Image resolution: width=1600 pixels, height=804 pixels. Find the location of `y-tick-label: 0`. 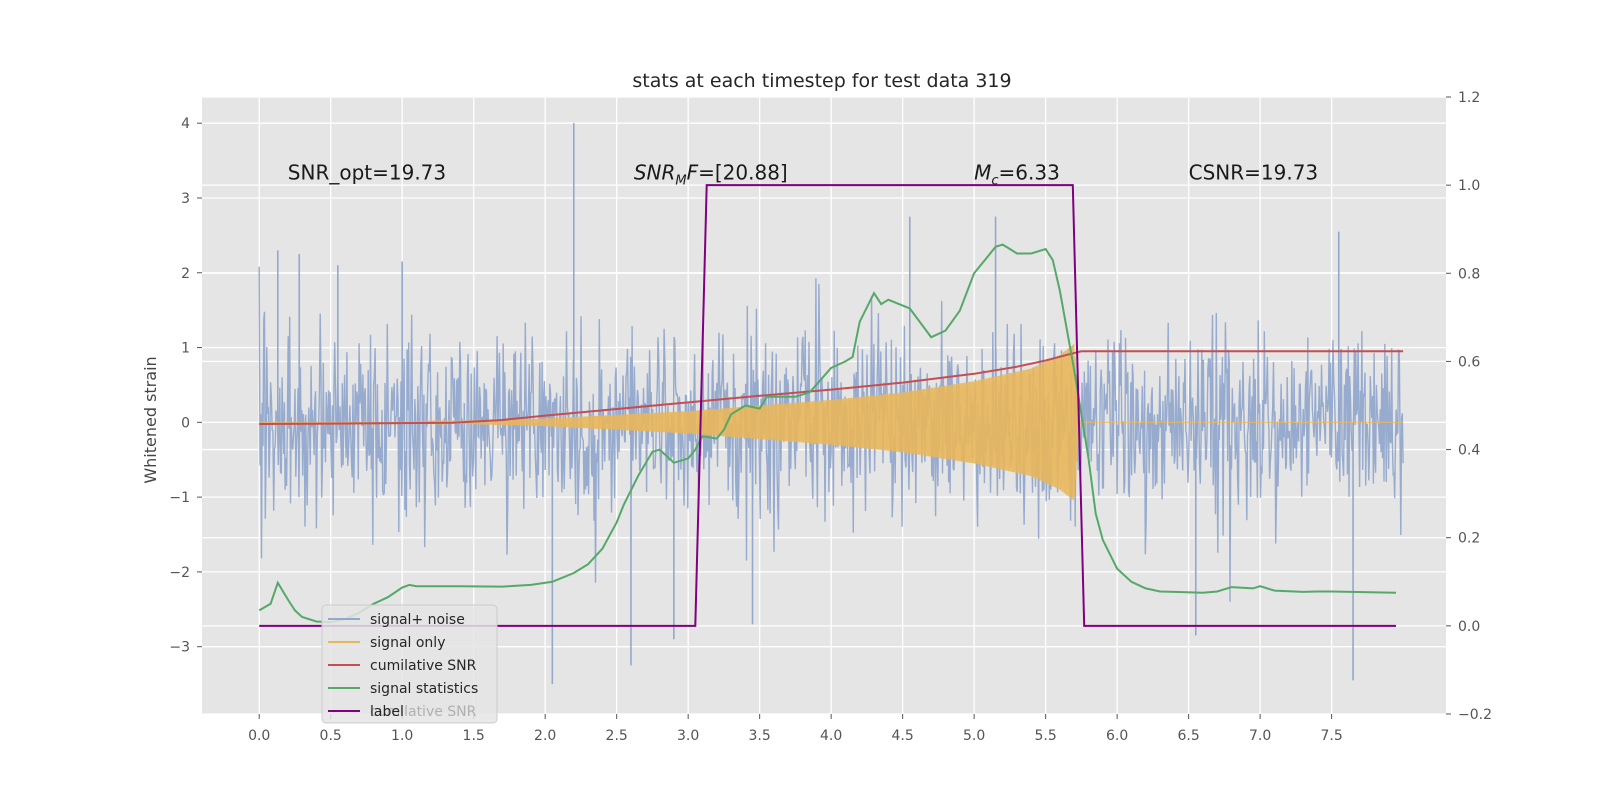

y-tick-label: 0 is located at coordinates (185, 423).